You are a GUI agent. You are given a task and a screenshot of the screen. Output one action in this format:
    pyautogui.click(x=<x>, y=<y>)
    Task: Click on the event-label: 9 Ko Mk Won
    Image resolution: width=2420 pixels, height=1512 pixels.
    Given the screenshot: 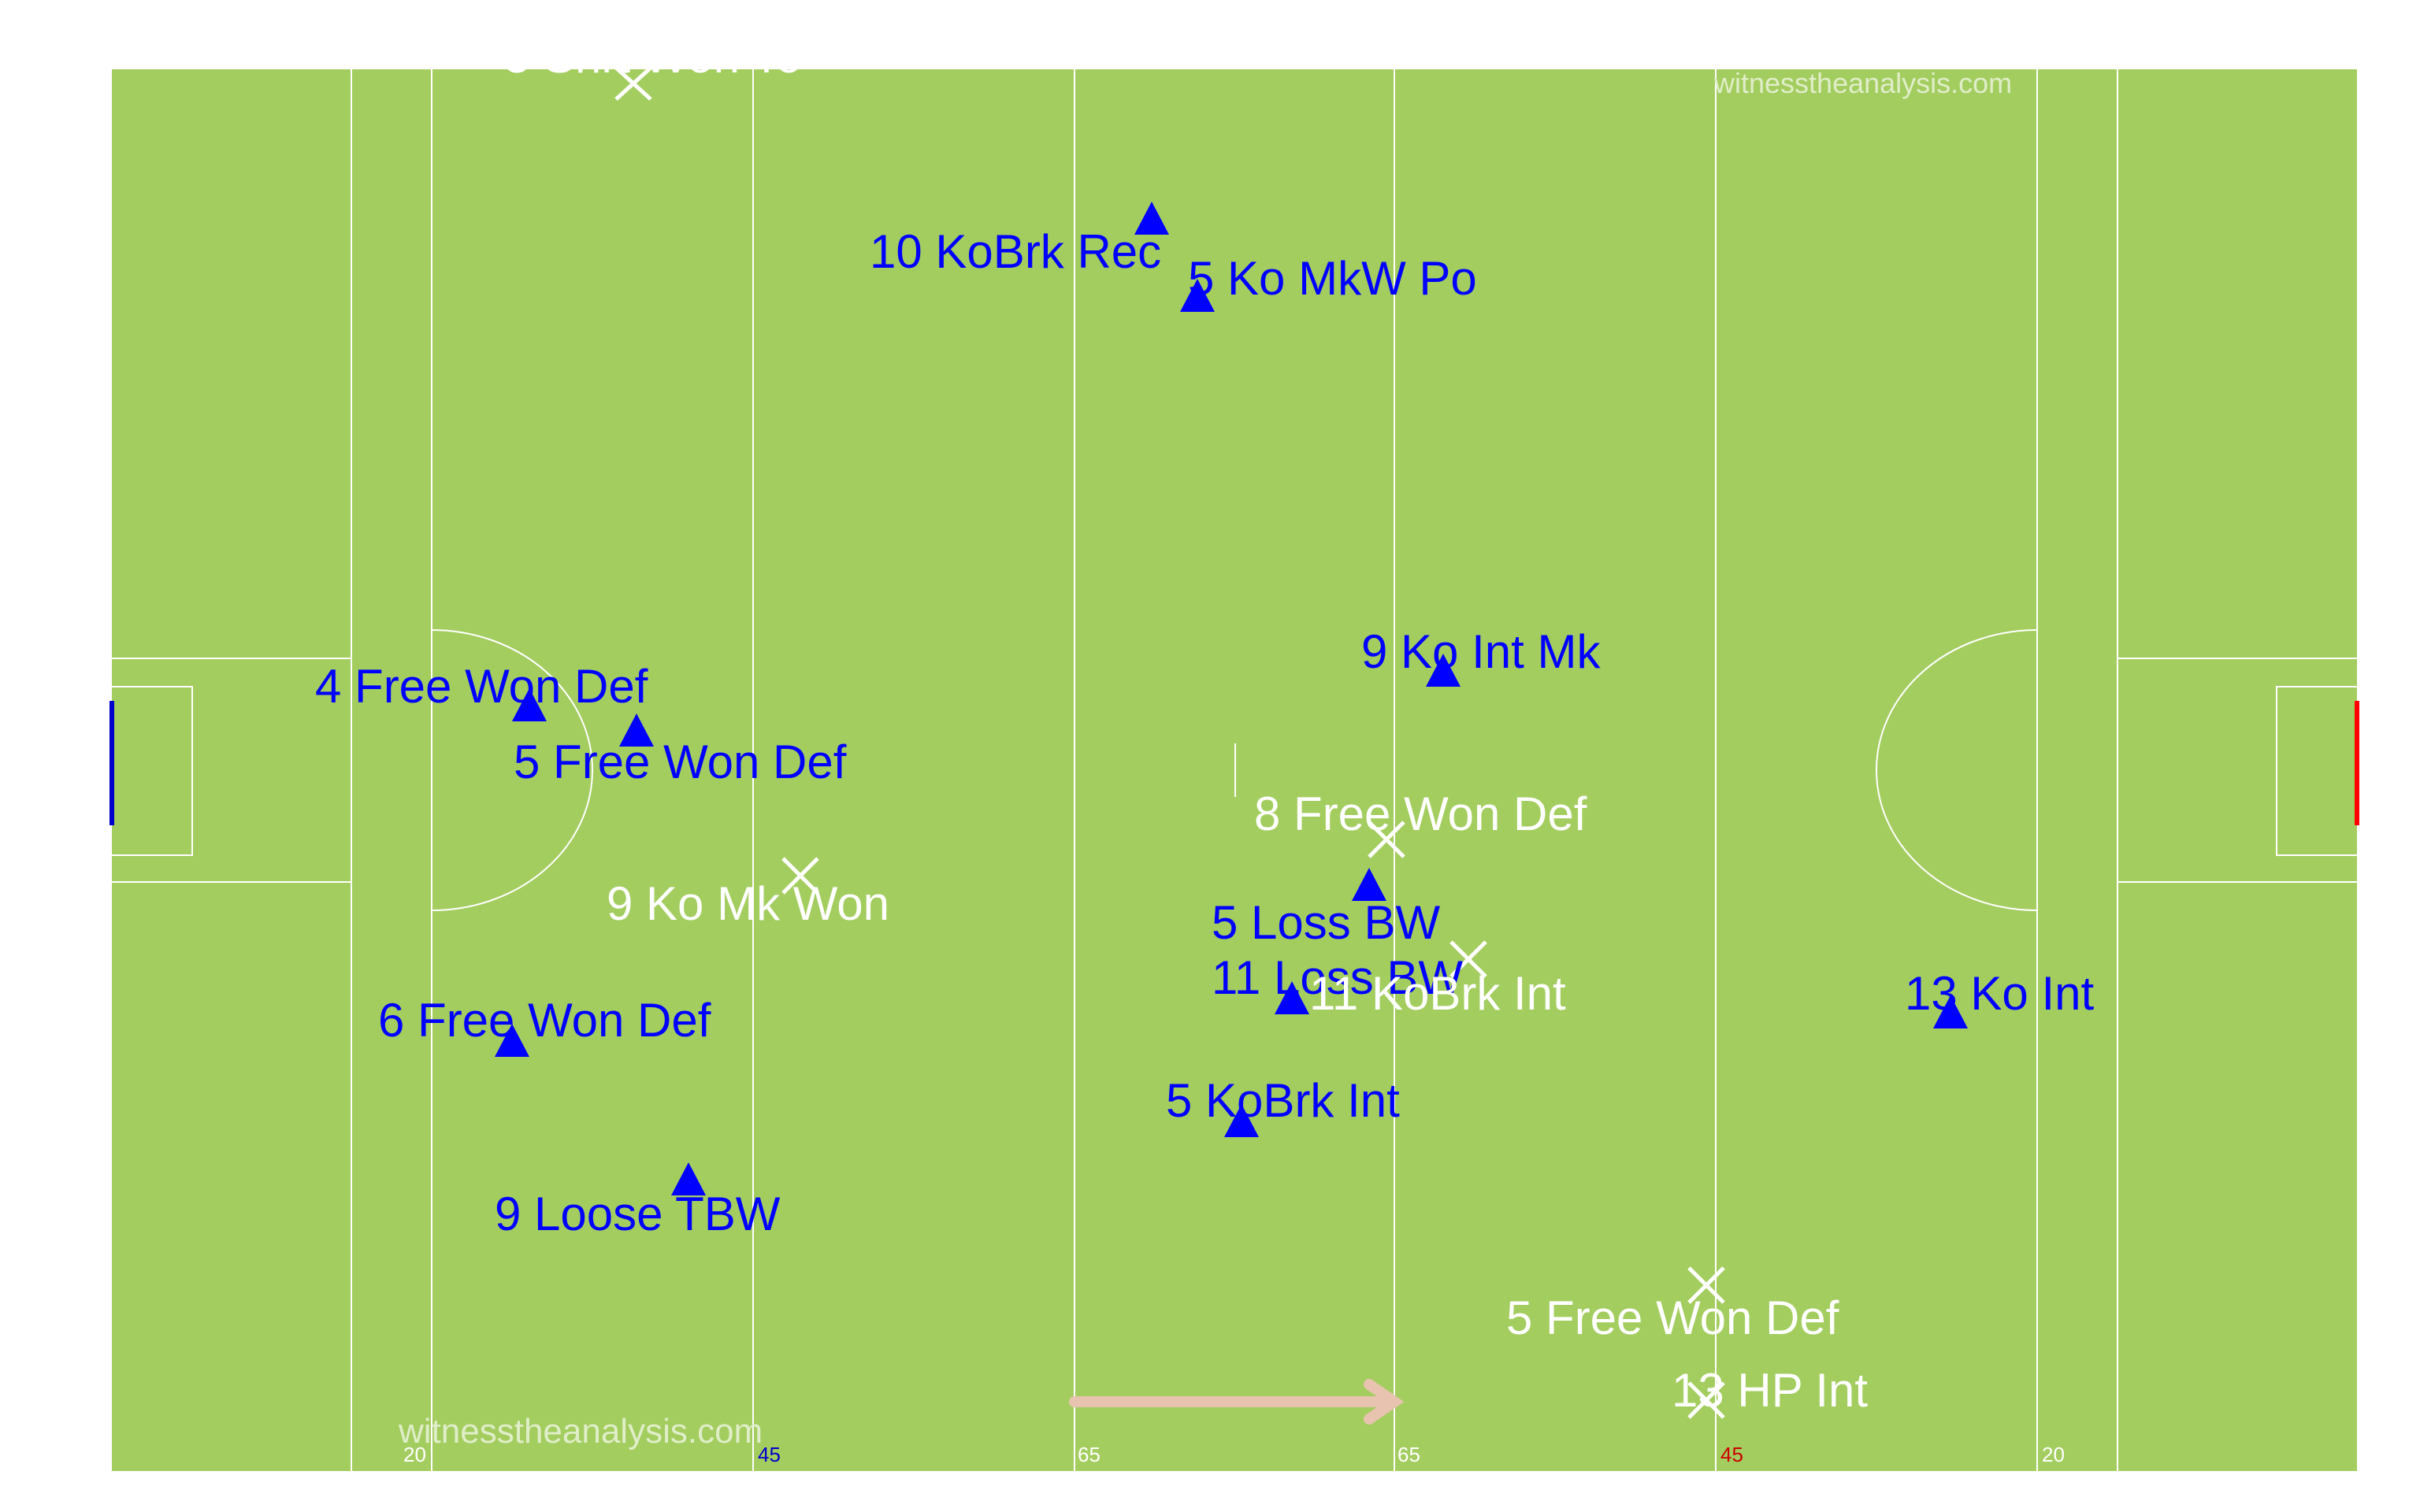 What is the action you would take?
    pyautogui.click(x=748, y=903)
    